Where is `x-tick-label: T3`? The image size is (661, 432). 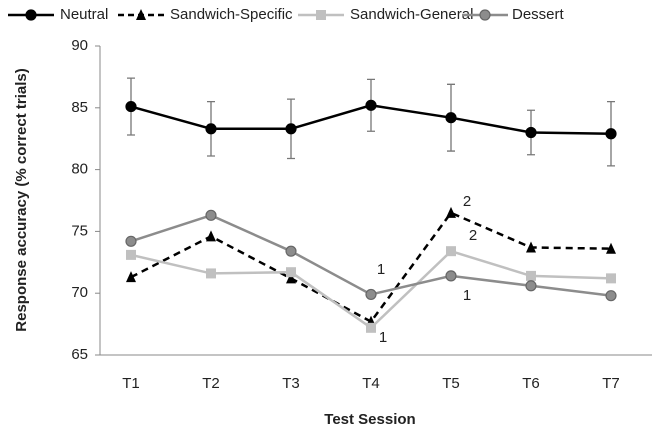
x-tick-label: T3 is located at coordinates (291, 383).